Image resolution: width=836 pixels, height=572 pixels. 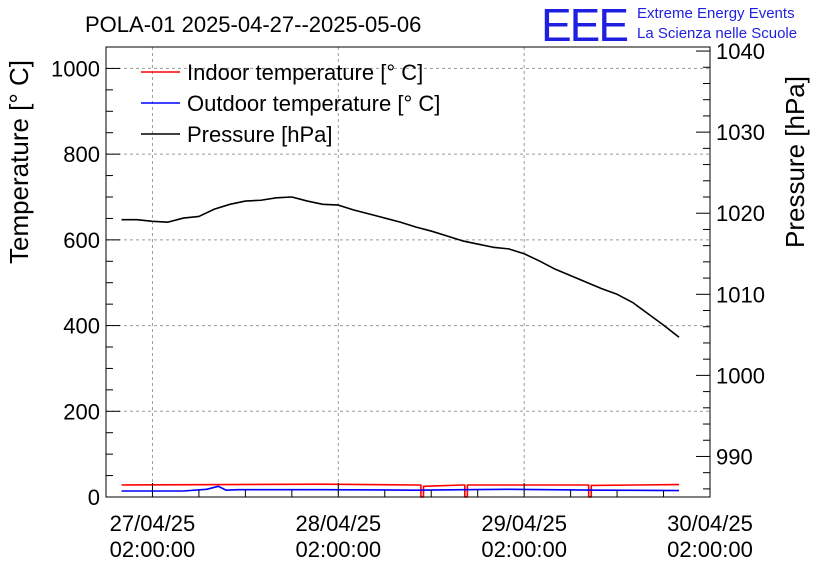 What do you see at coordinates (740, 51) in the screenshot?
I see `y2-tick-label-5: 1040` at bounding box center [740, 51].